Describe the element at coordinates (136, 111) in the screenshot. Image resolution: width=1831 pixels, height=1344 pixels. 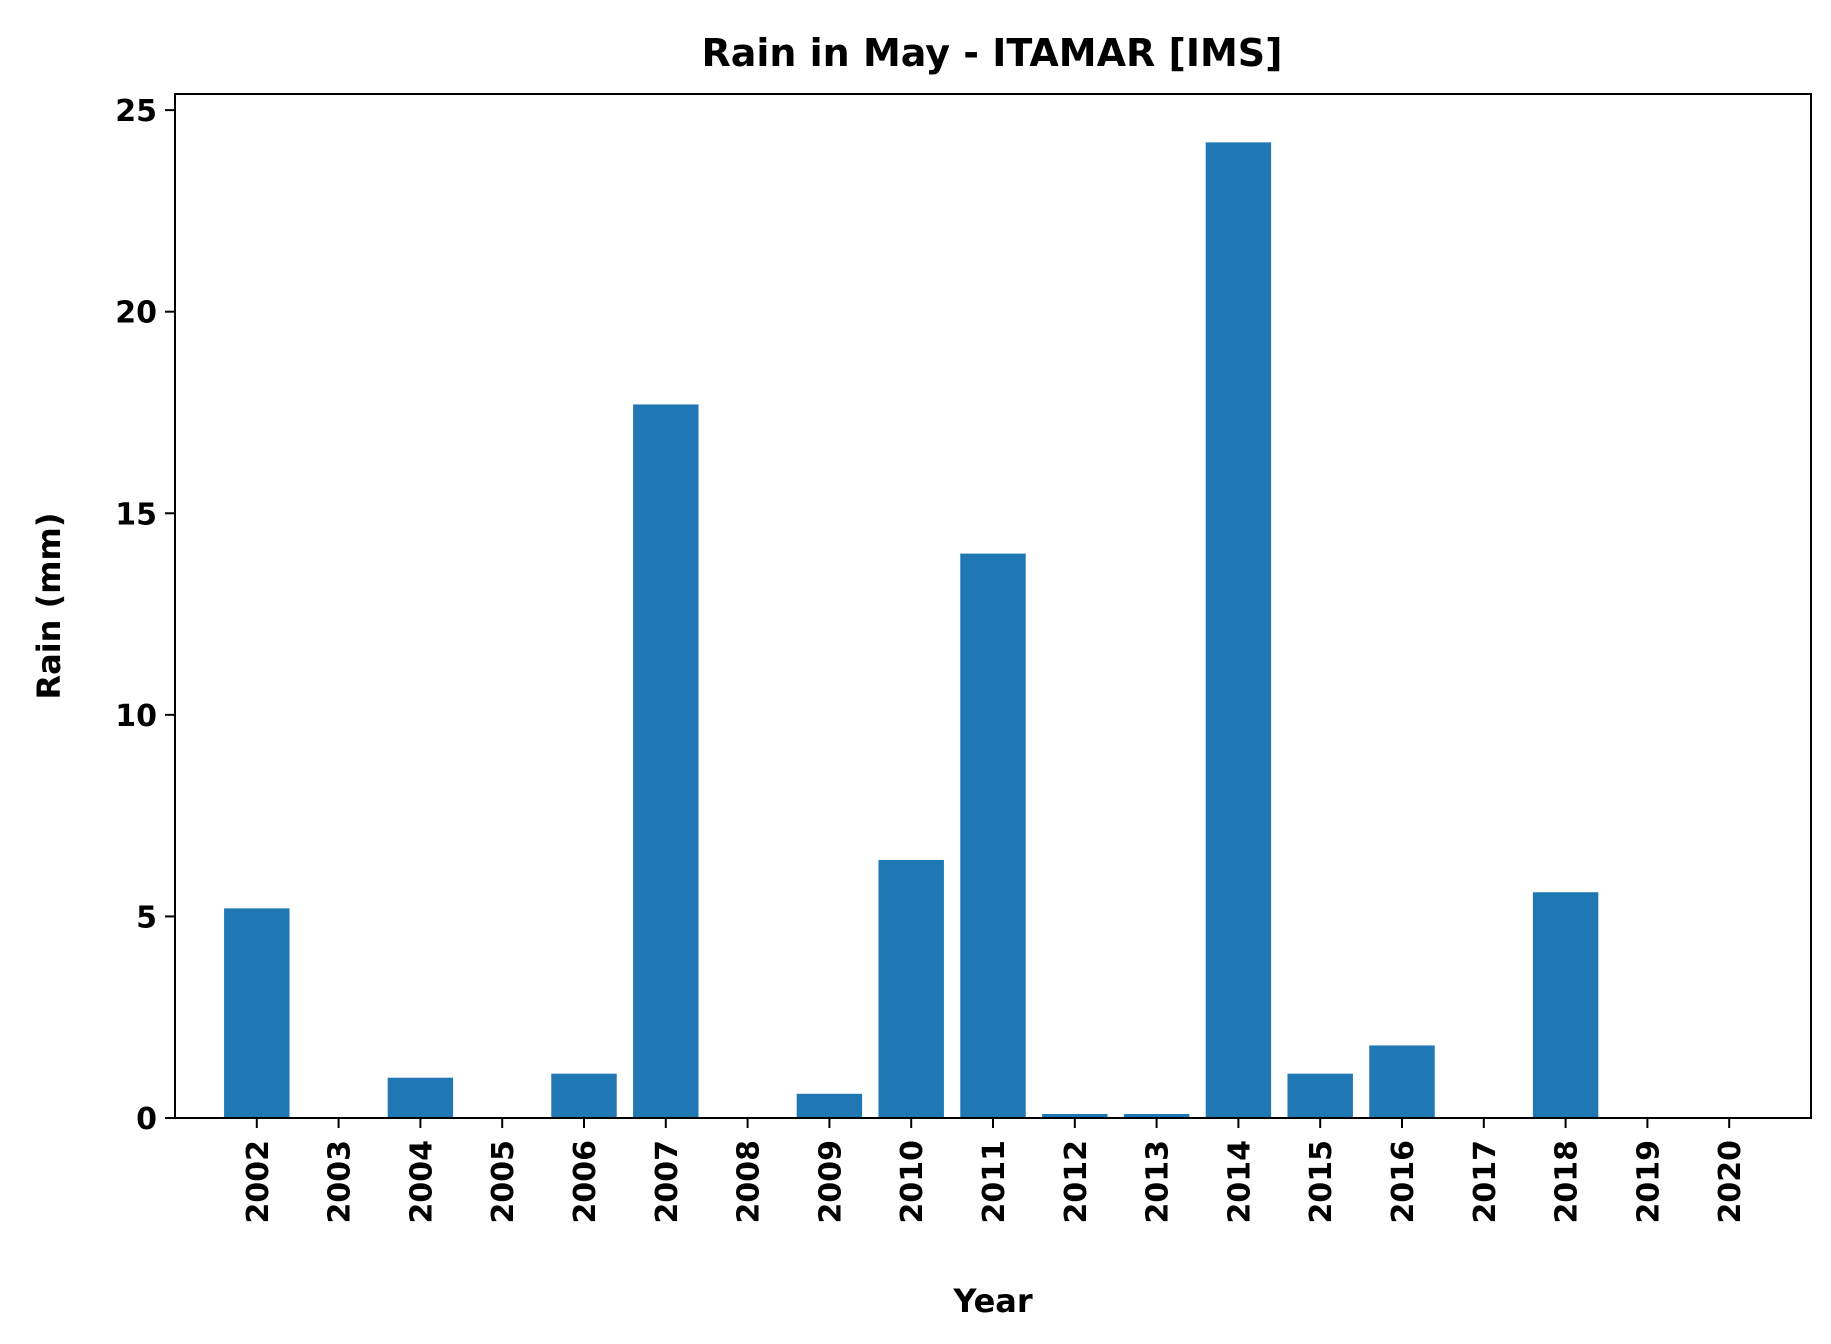
I see `y-tick-label: 25` at that location.